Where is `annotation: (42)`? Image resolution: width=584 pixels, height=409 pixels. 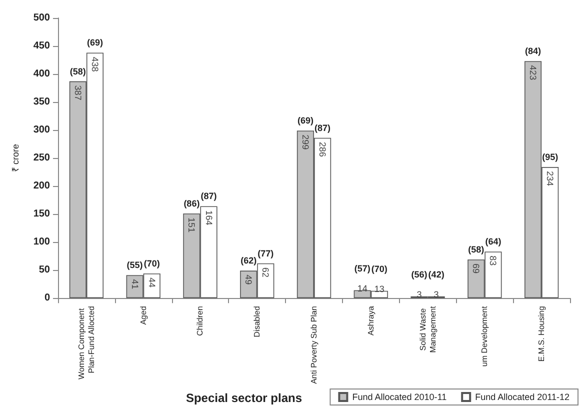 annotation: (42) is located at coordinates (436, 274).